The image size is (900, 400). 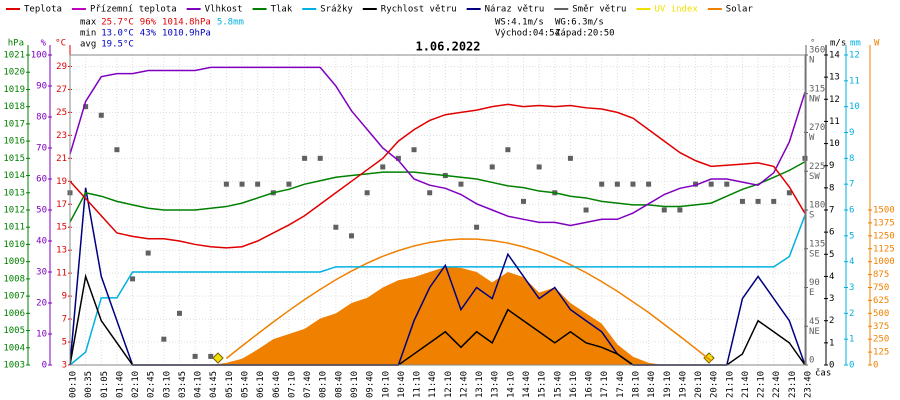 What do you see at coordinates (61, 113) in the screenshot?
I see `y-tick-label: 25` at bounding box center [61, 113].